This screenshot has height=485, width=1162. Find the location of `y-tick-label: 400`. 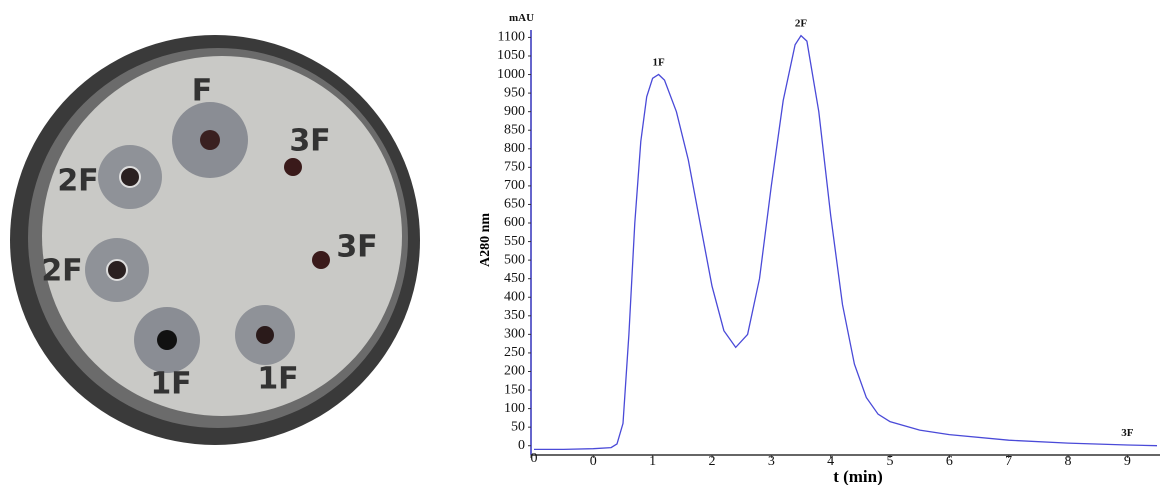

y-tick-label: 400 is located at coordinates (514, 296).